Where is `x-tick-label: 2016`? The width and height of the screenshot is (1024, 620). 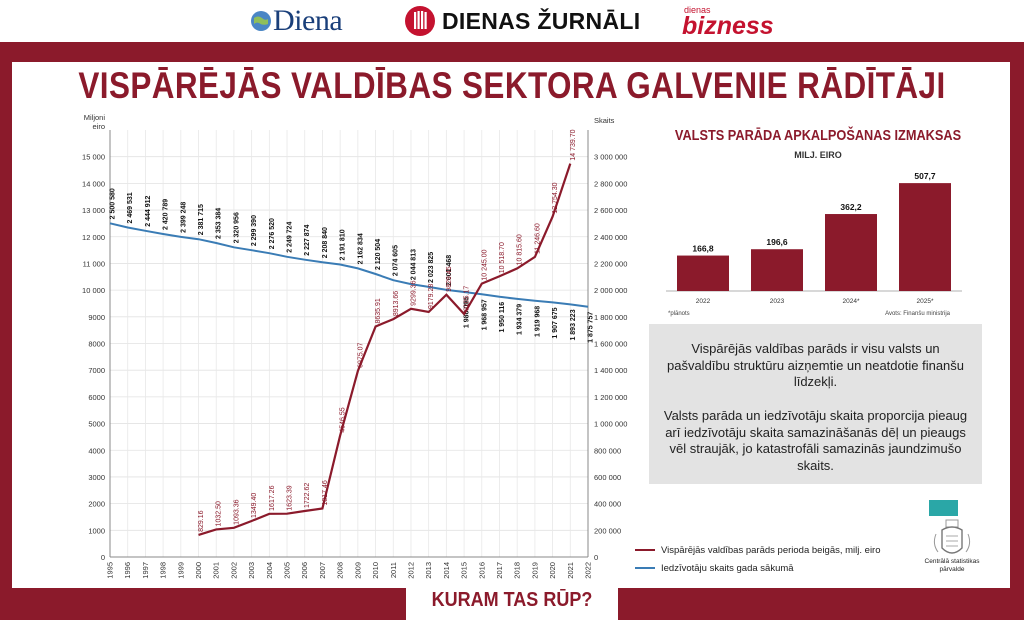
x-tick-label: 2016 is located at coordinates (481, 570).